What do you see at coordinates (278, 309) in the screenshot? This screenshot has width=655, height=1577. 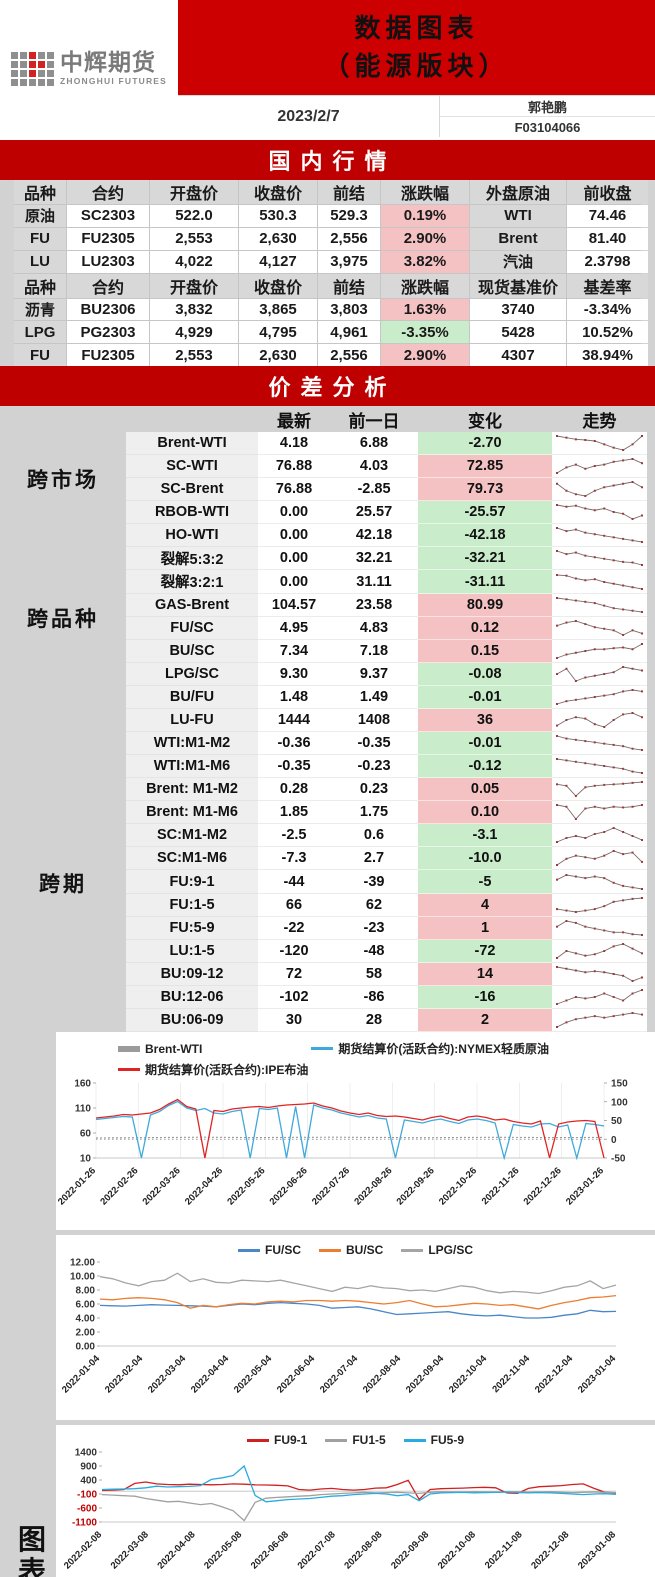 I see `domestic-close: 3,865` at bounding box center [278, 309].